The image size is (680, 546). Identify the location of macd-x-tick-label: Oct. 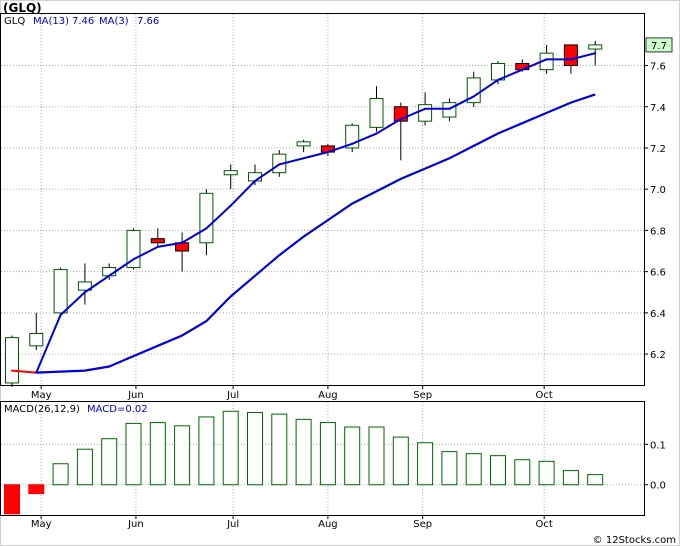
(544, 524).